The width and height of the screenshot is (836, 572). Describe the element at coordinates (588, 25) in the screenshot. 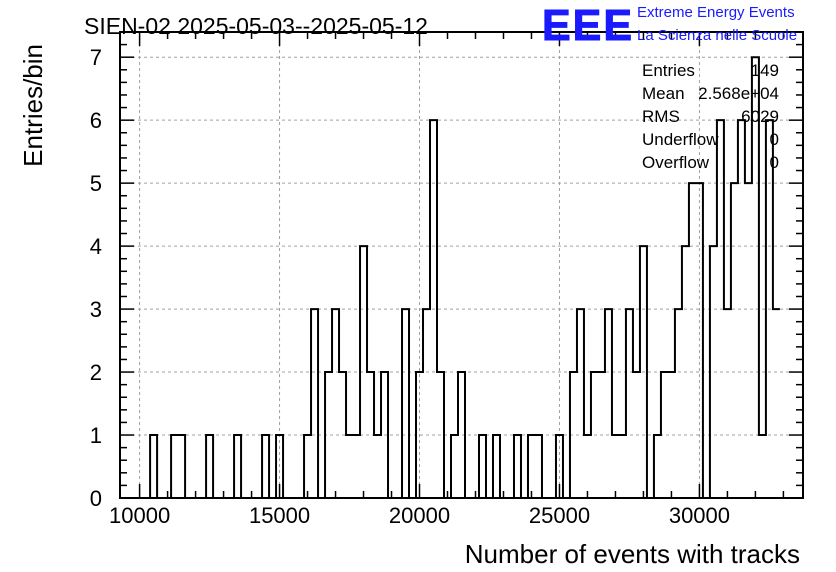

I see `eee-logo: EEE` at that location.